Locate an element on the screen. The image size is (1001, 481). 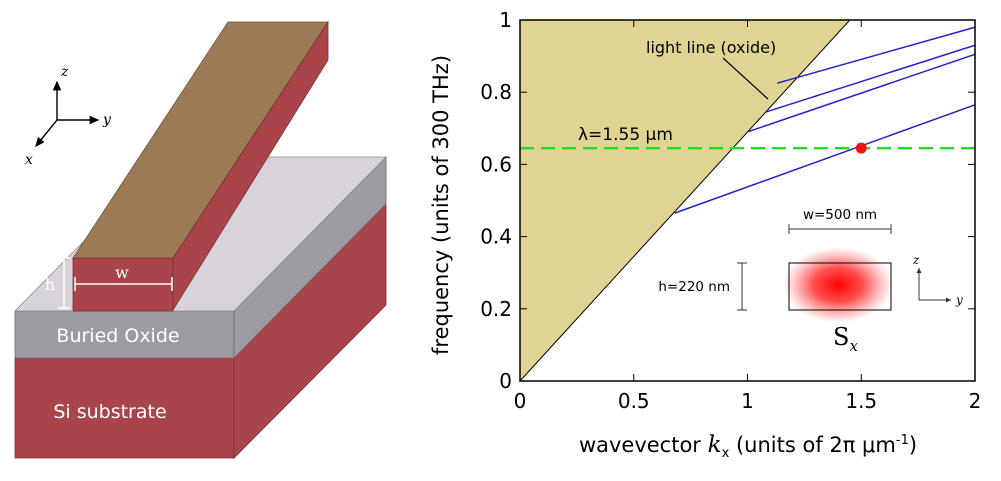
y-tick-label: 0.4 is located at coordinates (496, 237).